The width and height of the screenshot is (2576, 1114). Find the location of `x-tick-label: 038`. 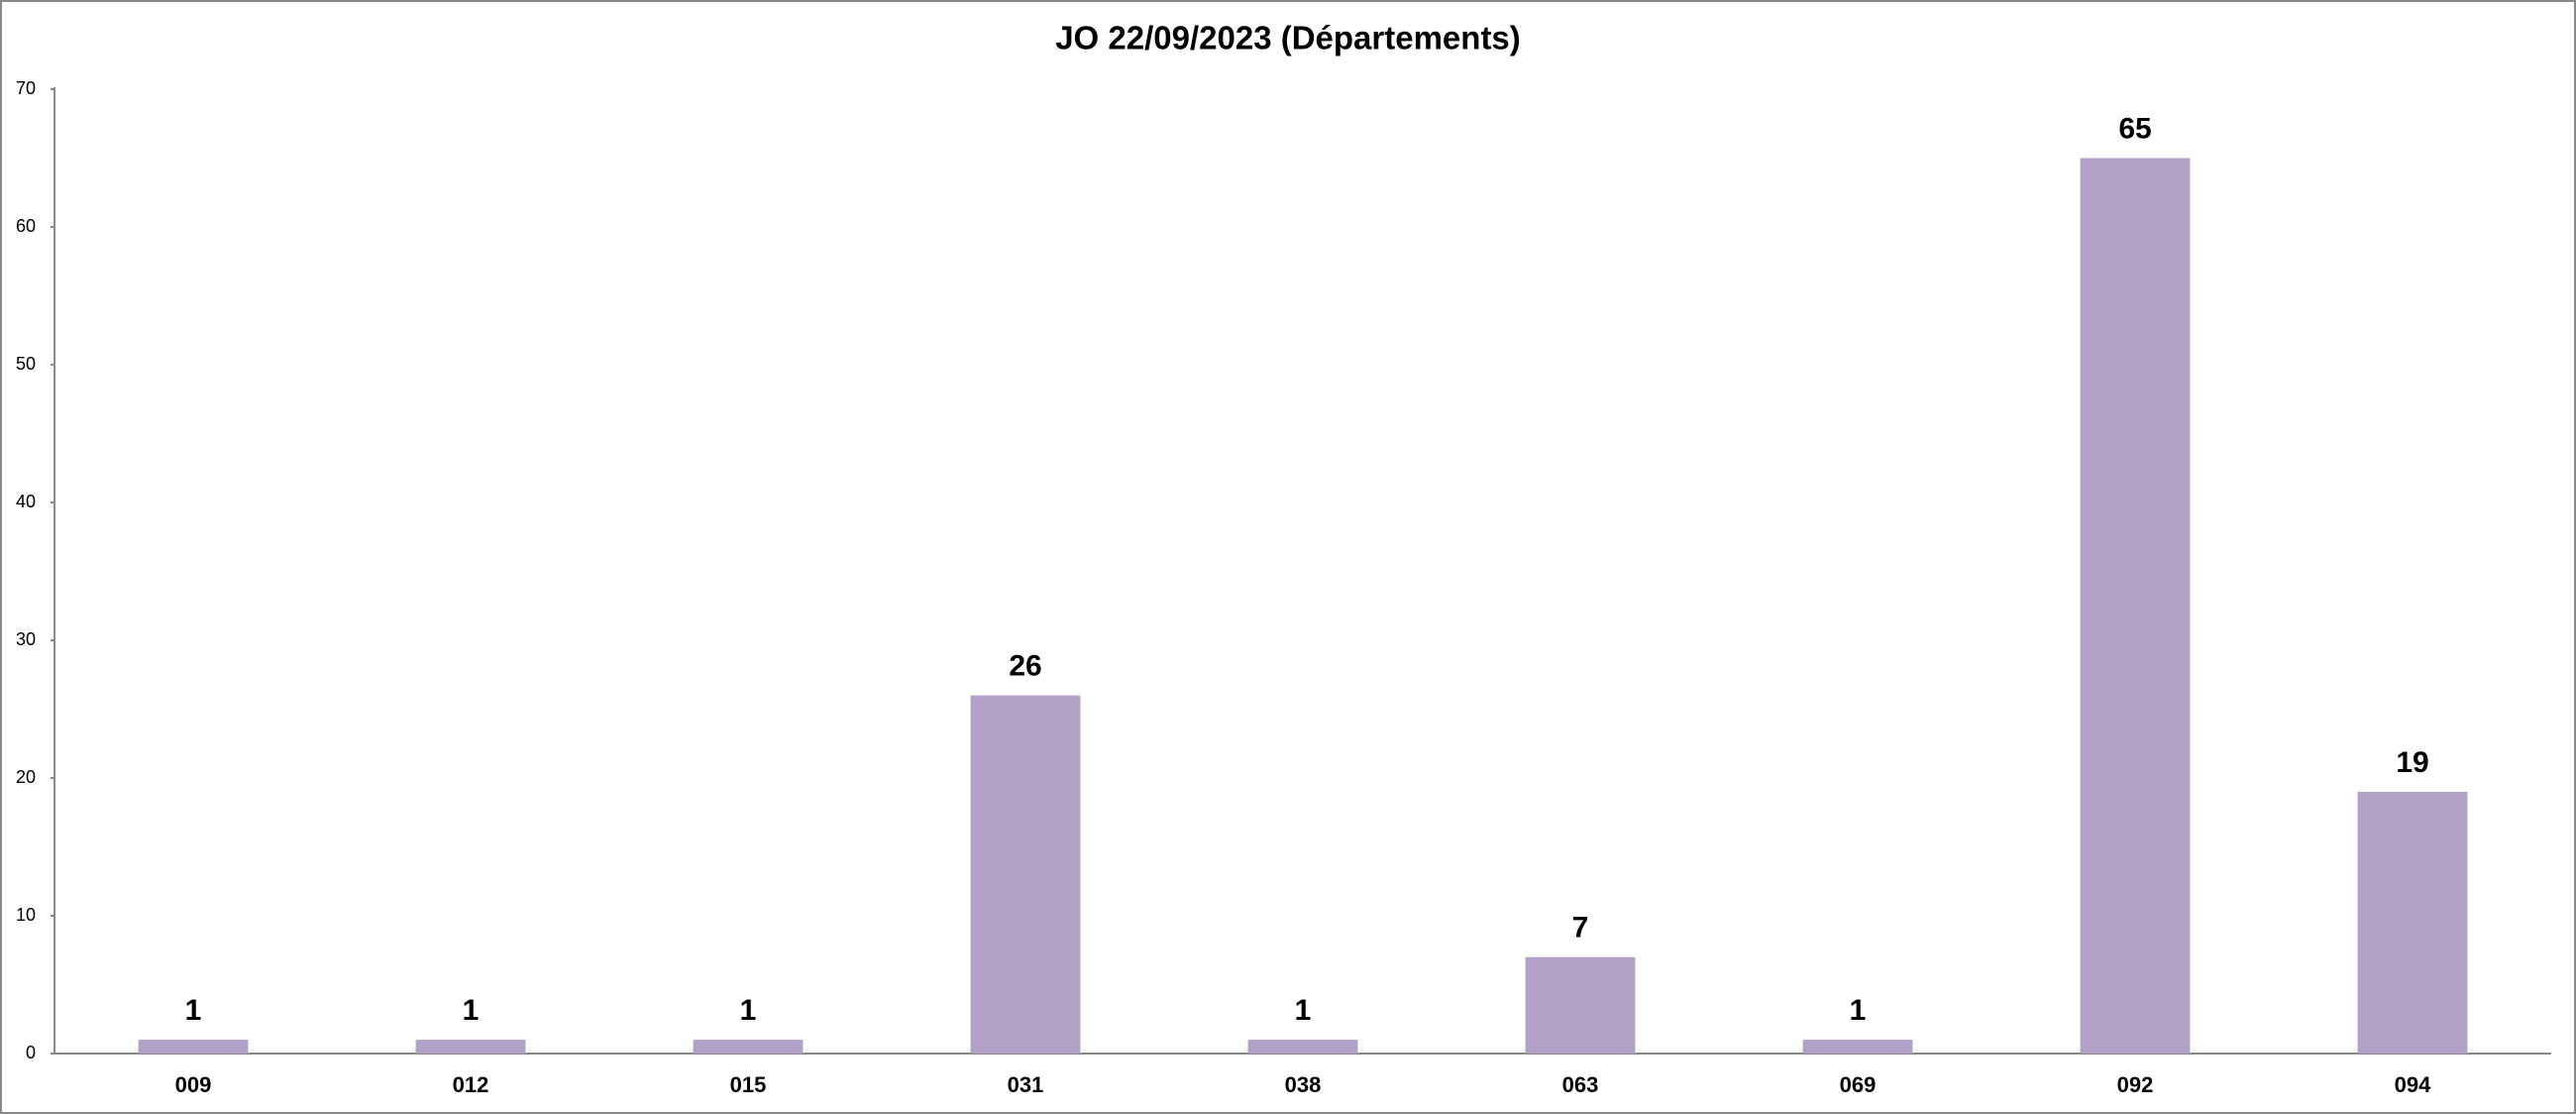

x-tick-label: 038 is located at coordinates (1303, 1084).